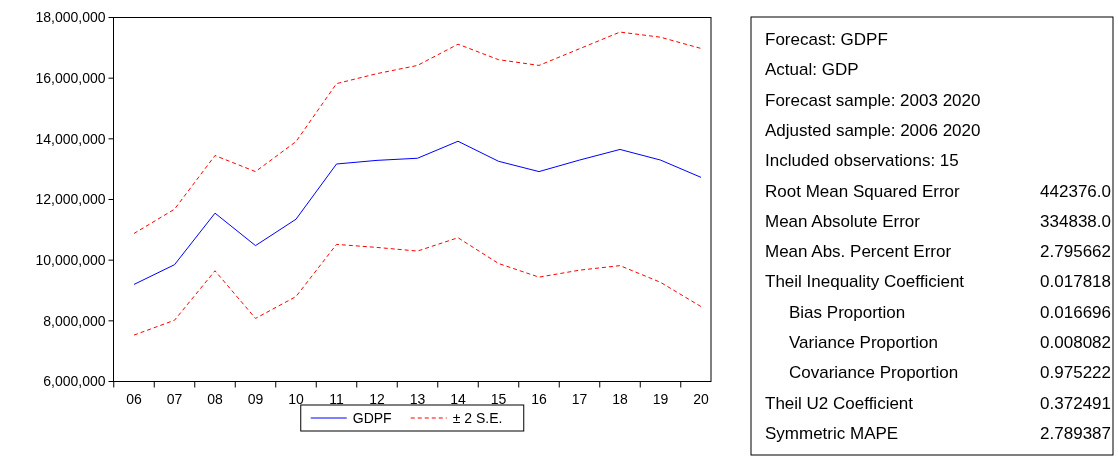 The image size is (1118, 463). I want to click on x-tick-label: 12, so click(377, 398).